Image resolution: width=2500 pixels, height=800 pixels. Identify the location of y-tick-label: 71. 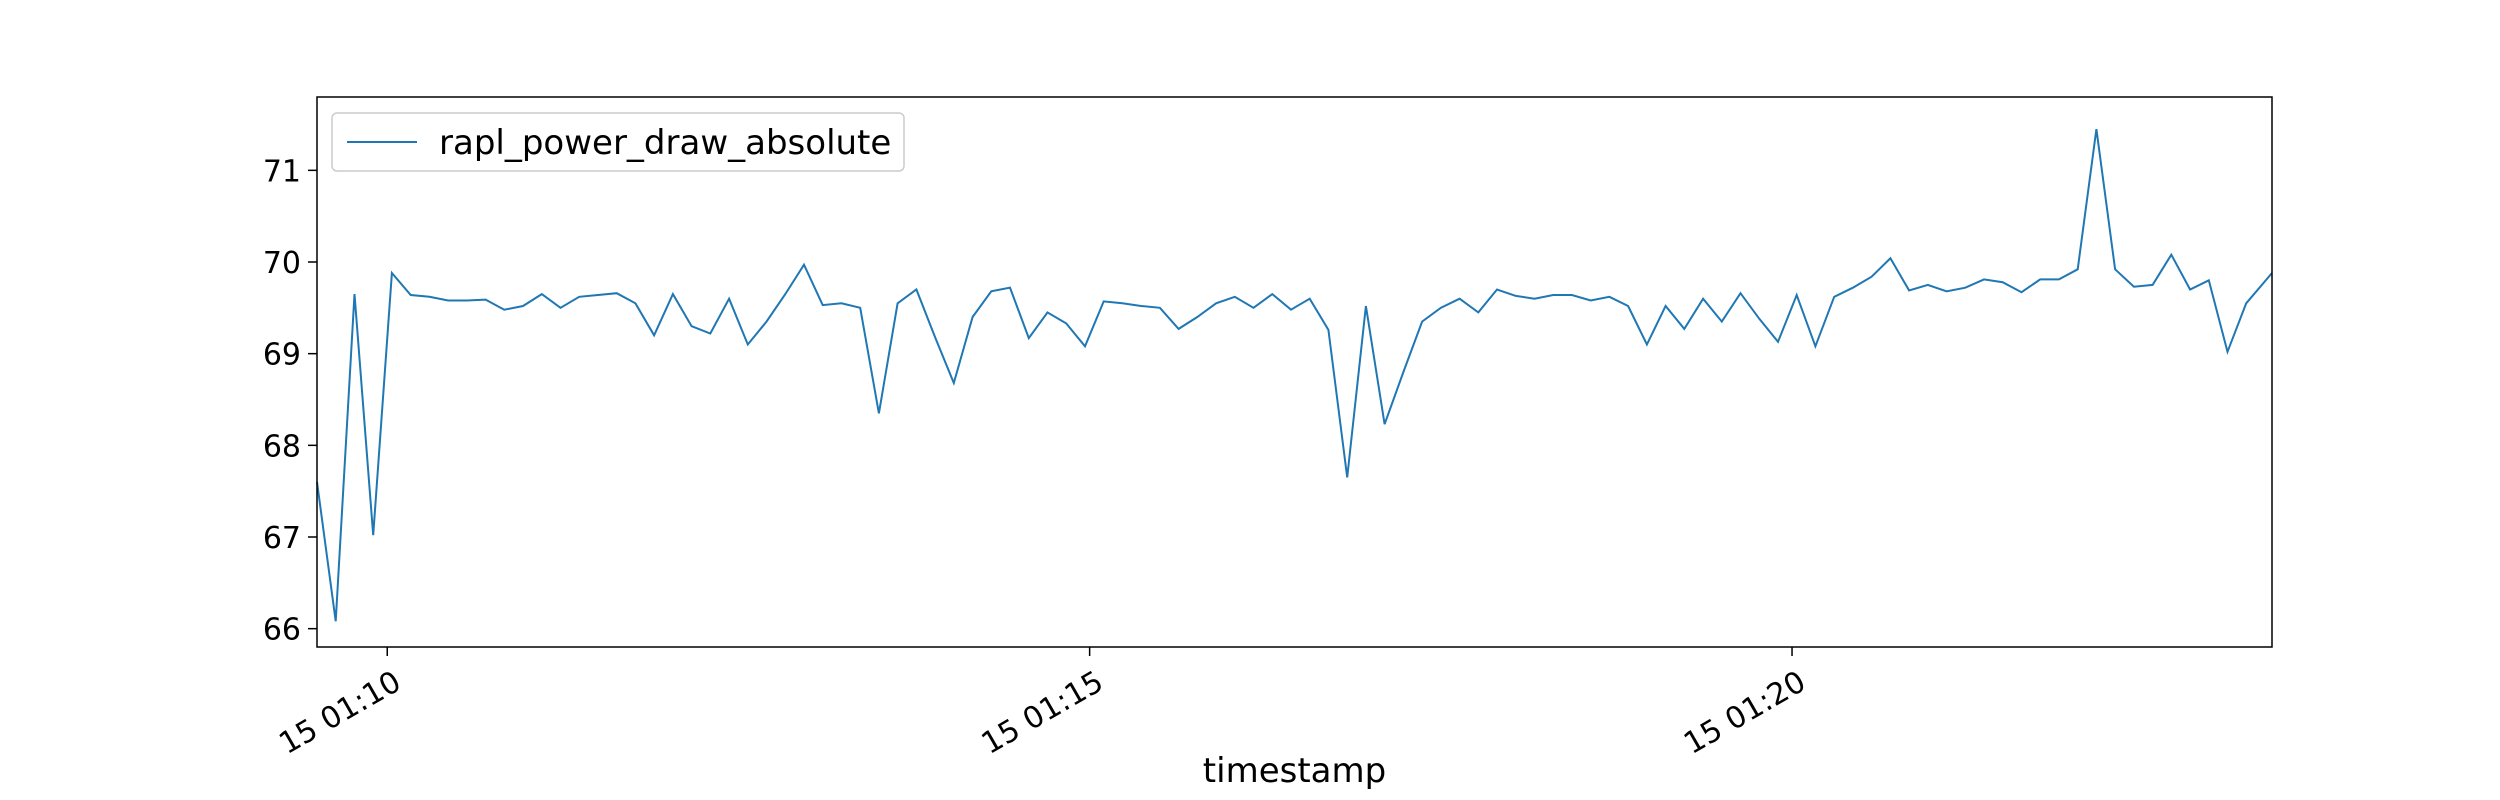
(282, 171).